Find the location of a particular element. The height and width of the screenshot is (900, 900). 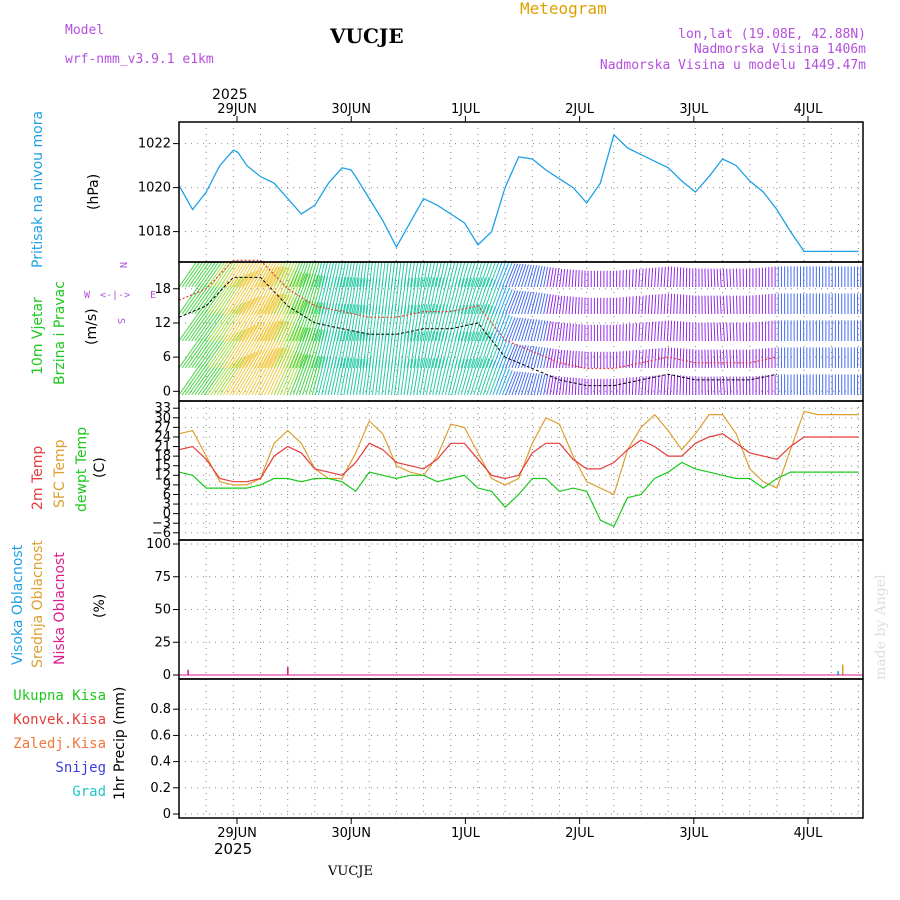

y-tick-label: 3 is located at coordinates (167, 504).